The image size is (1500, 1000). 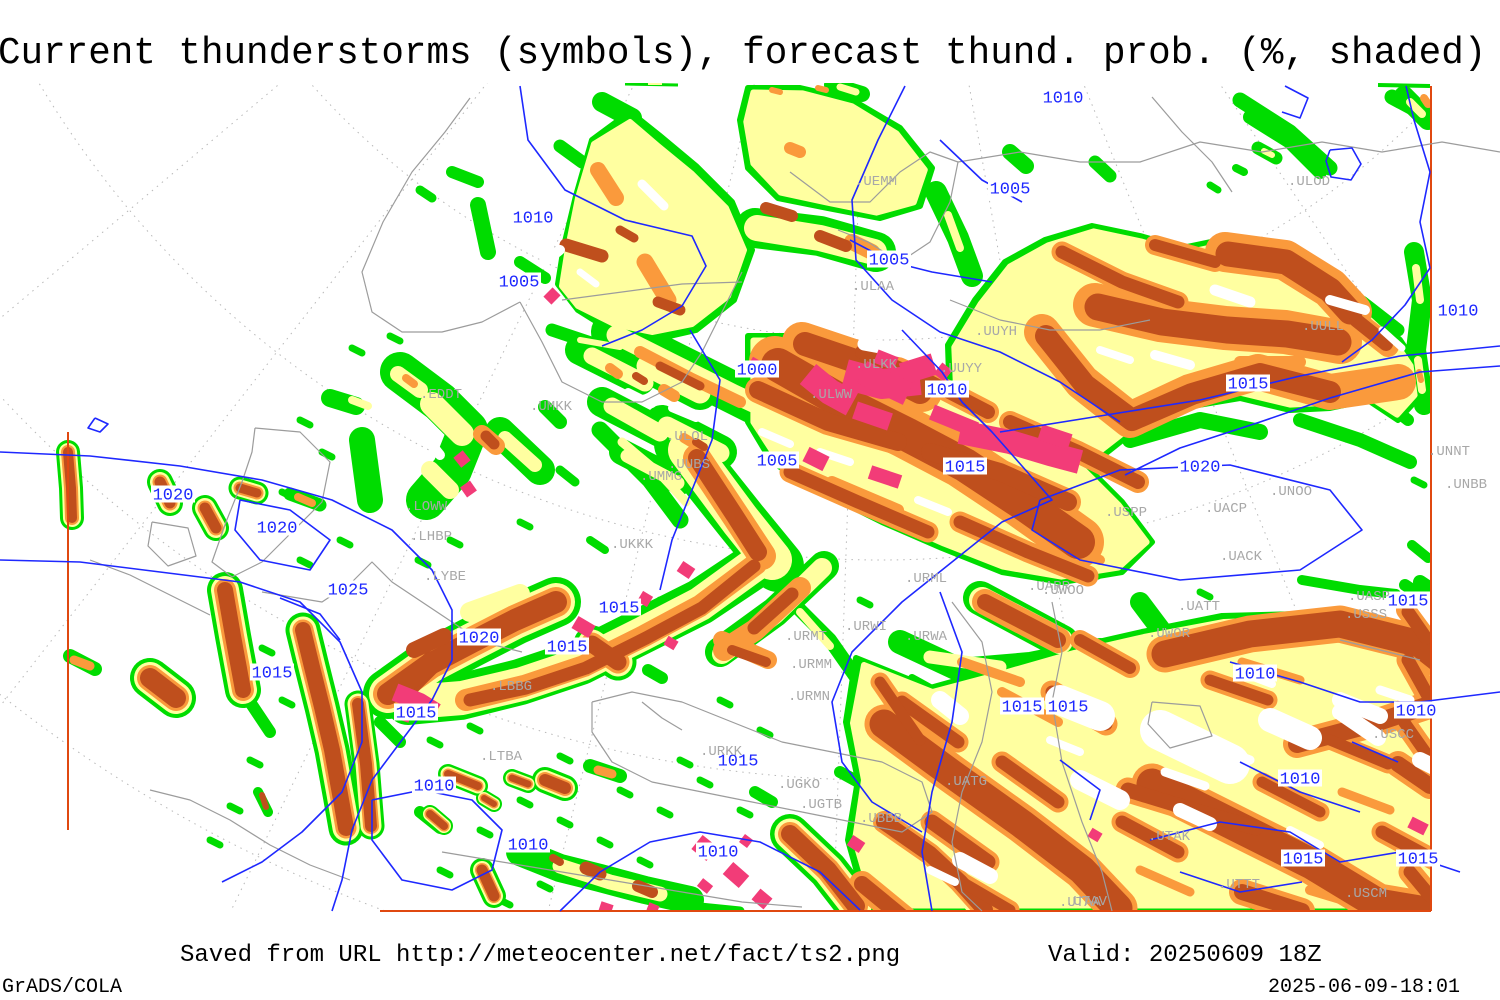 What do you see at coordinates (1063, 591) in the screenshot?
I see `svg-text: .UWOO` at bounding box center [1063, 591].